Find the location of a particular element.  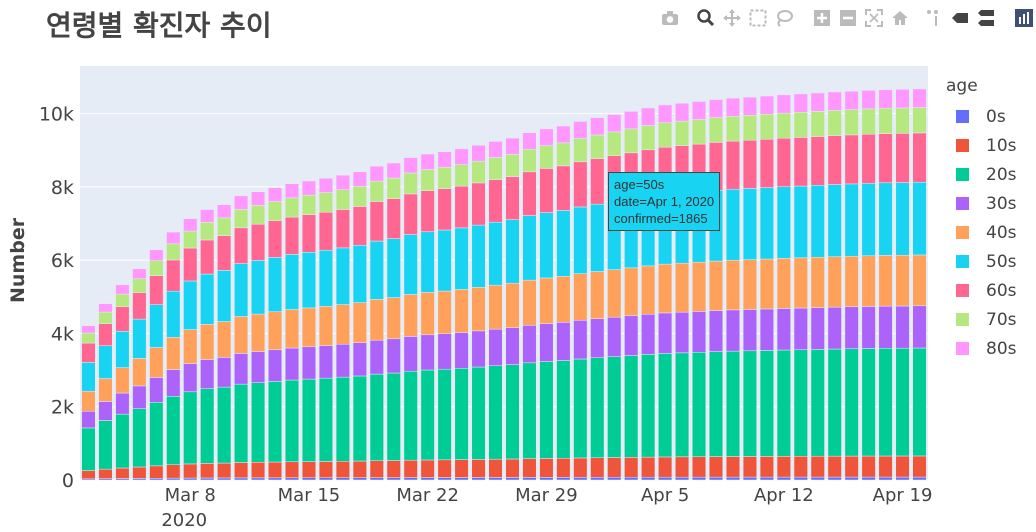

zoom-in-icon is located at coordinates (822, 18).